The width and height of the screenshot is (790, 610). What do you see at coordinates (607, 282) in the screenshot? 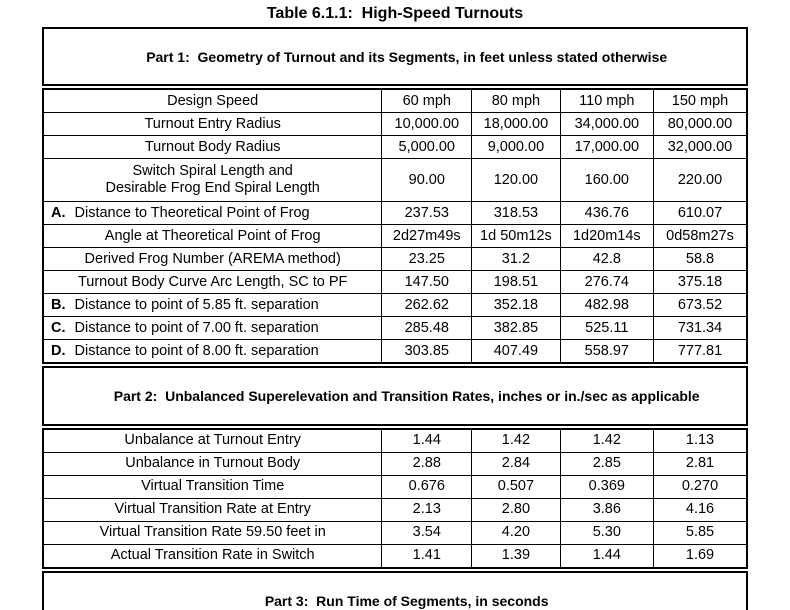
I see `value-cell: 276.74` at bounding box center [607, 282].